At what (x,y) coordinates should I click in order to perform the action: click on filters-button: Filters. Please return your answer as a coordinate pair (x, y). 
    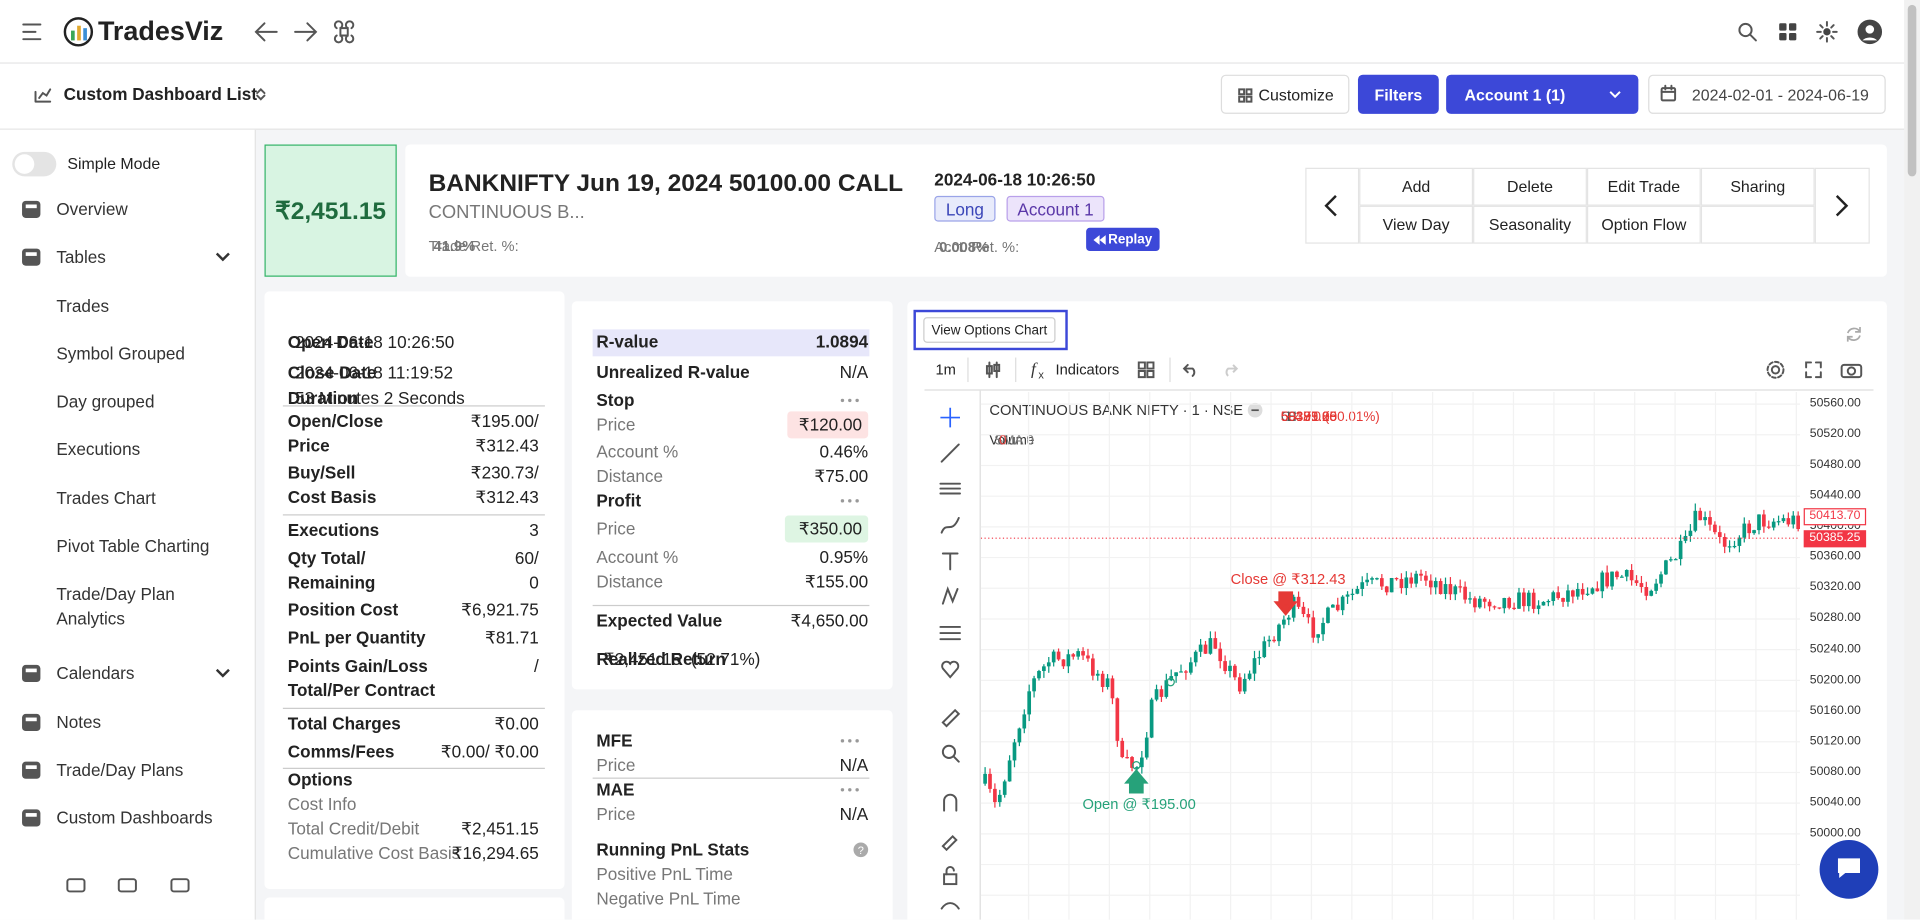
    Looking at the image, I should click on (1398, 94).